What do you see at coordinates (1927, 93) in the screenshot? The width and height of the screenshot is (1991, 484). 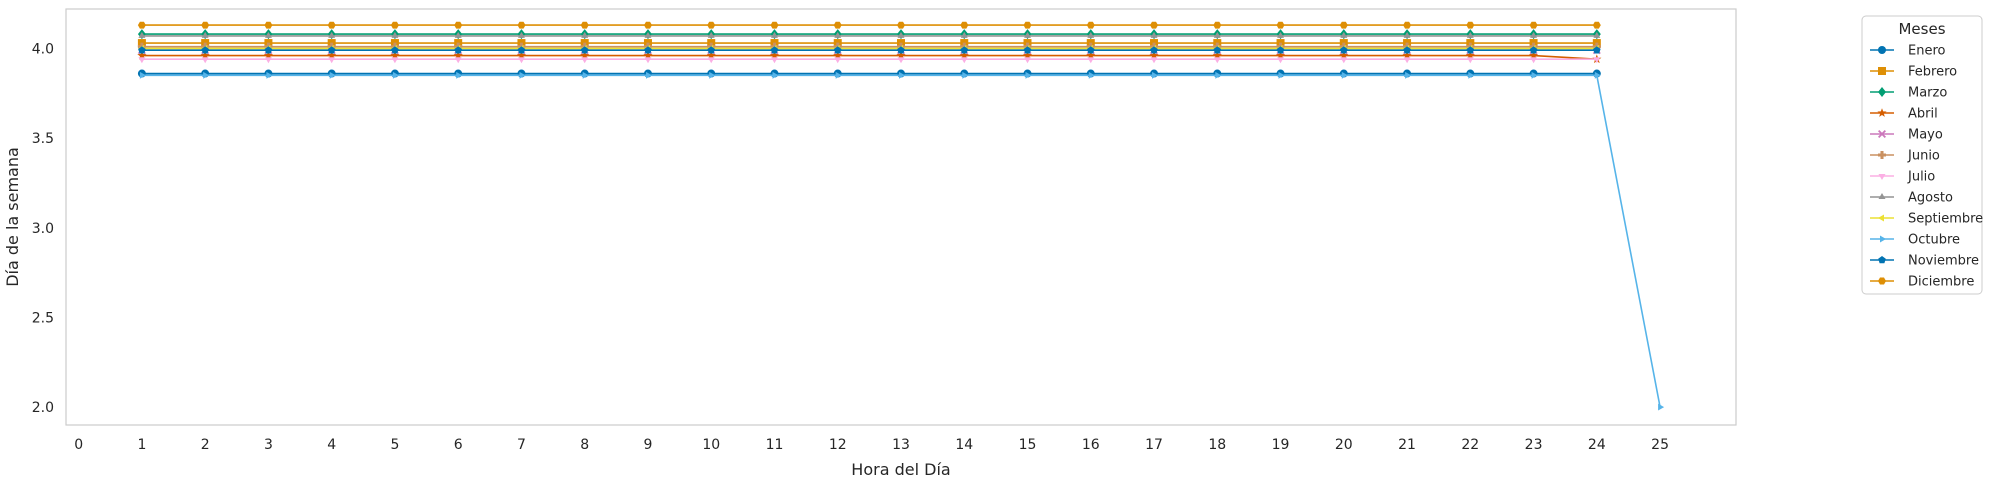 I see `legend-label-marzo: Marzo` at bounding box center [1927, 93].